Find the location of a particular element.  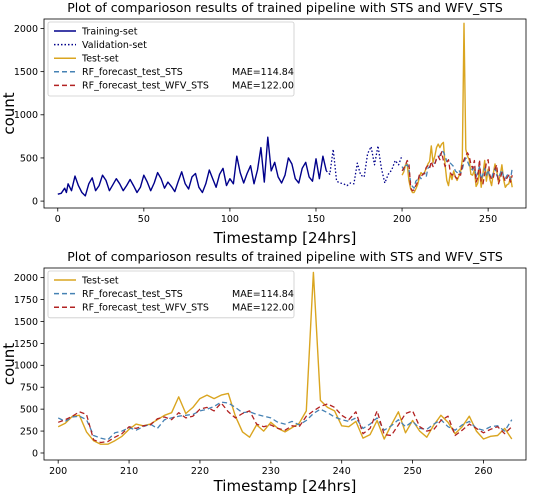

y-tick-label: 1750 is located at coordinates (26, 300).